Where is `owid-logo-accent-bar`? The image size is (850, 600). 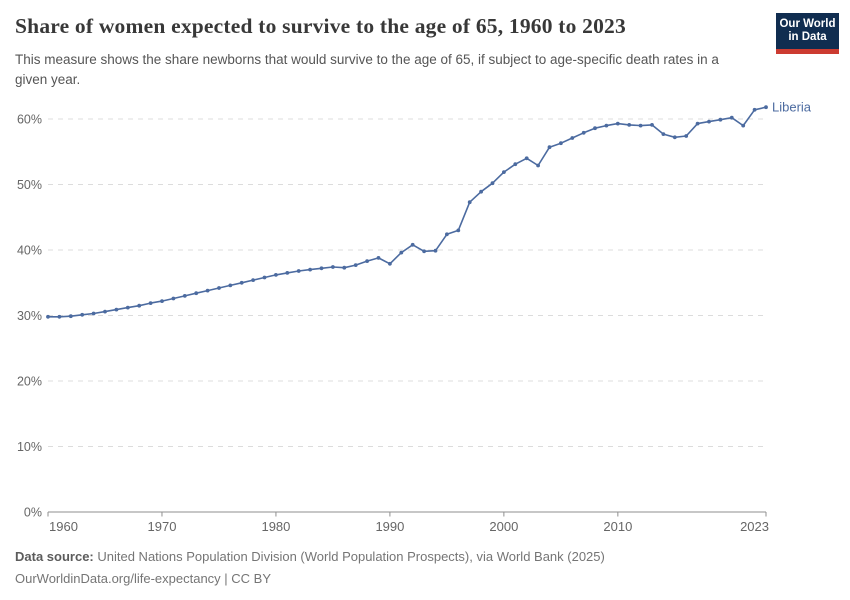
owid-logo-accent-bar is located at coordinates (807, 51).